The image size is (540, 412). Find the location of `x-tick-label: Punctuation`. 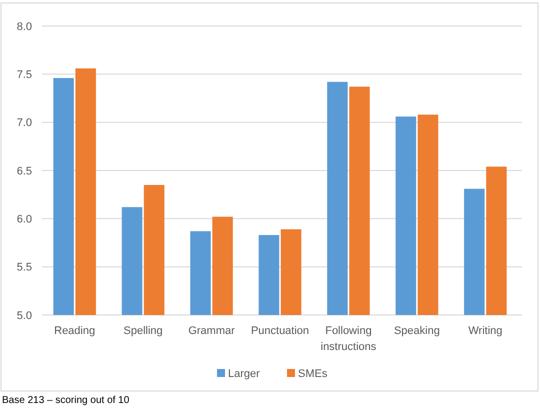

x-tick-label: Punctuation is located at coordinates (280, 331).